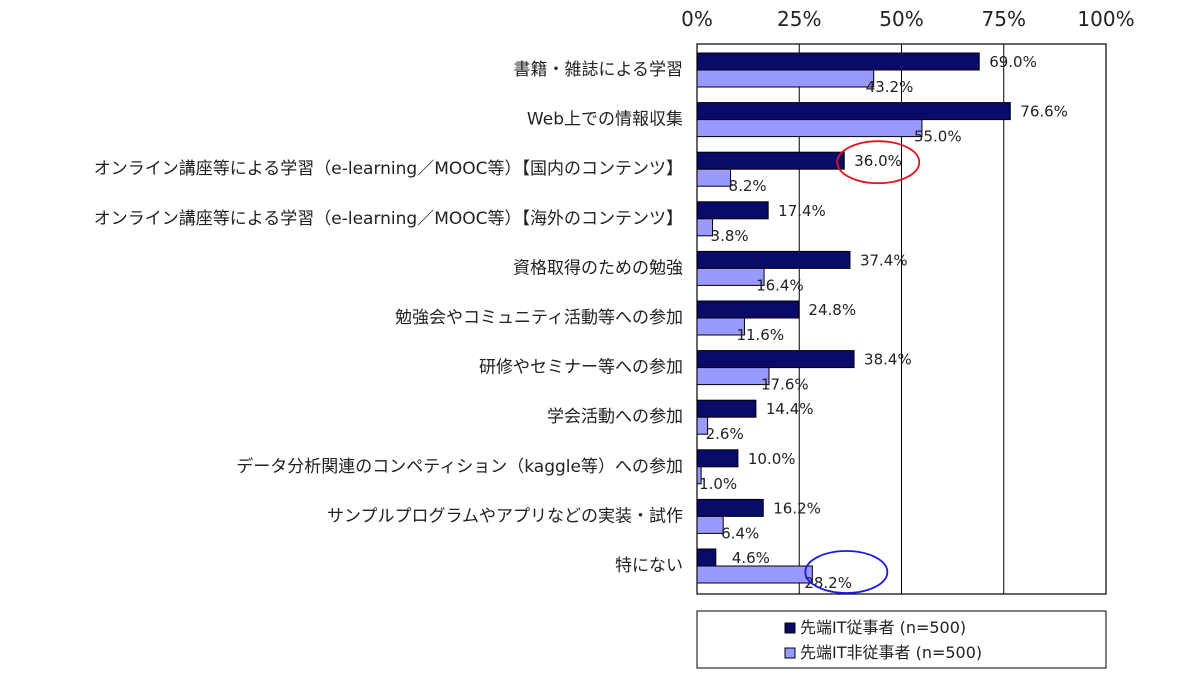 Image resolution: width=1200 pixels, height=679 pixels. What do you see at coordinates (697, 19) in the screenshot?
I see `x-tick-label: 0%` at bounding box center [697, 19].